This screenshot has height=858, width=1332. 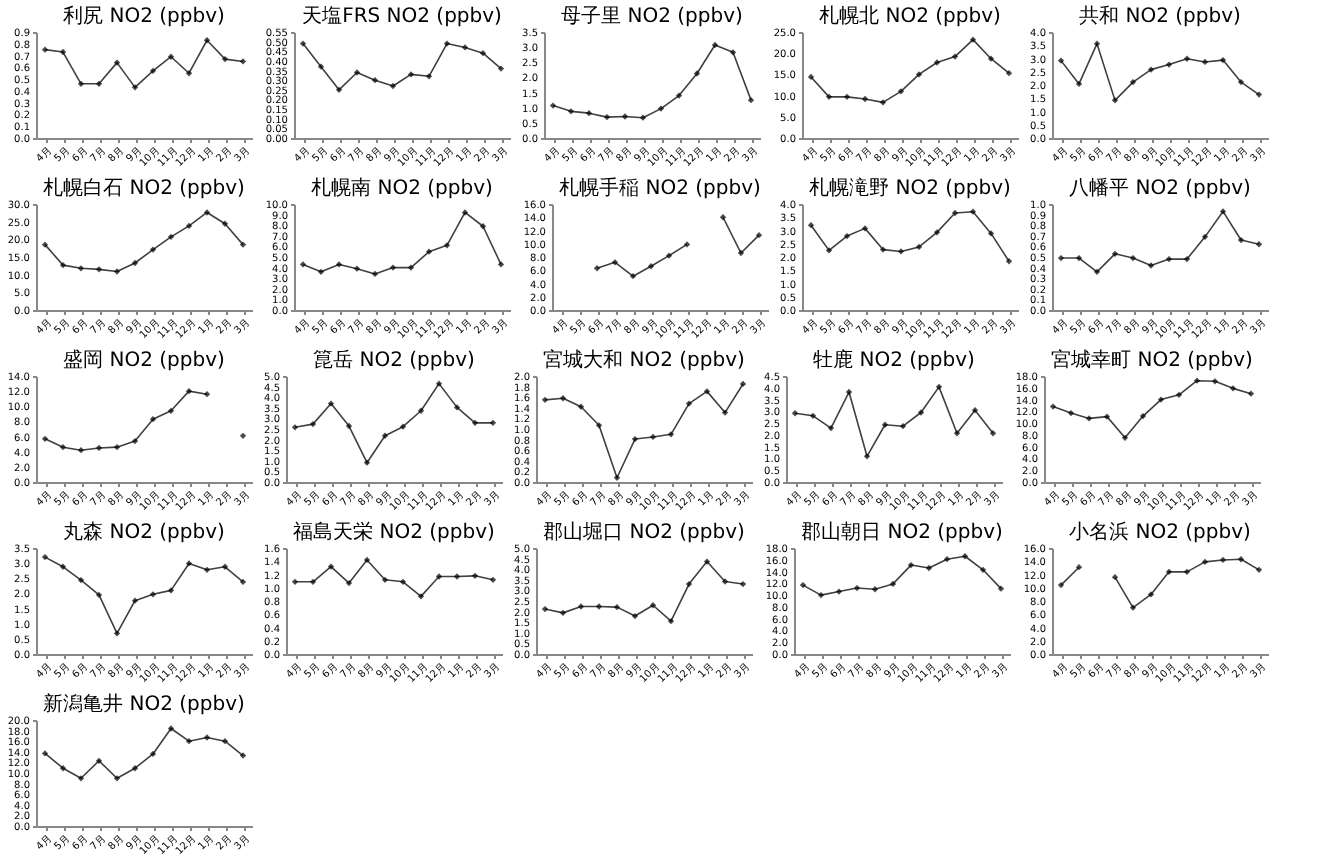 What do you see at coordinates (894, 360) in the screenshot?
I see `chart-title: 牡鹿 NO2 (ppbv)` at bounding box center [894, 360].